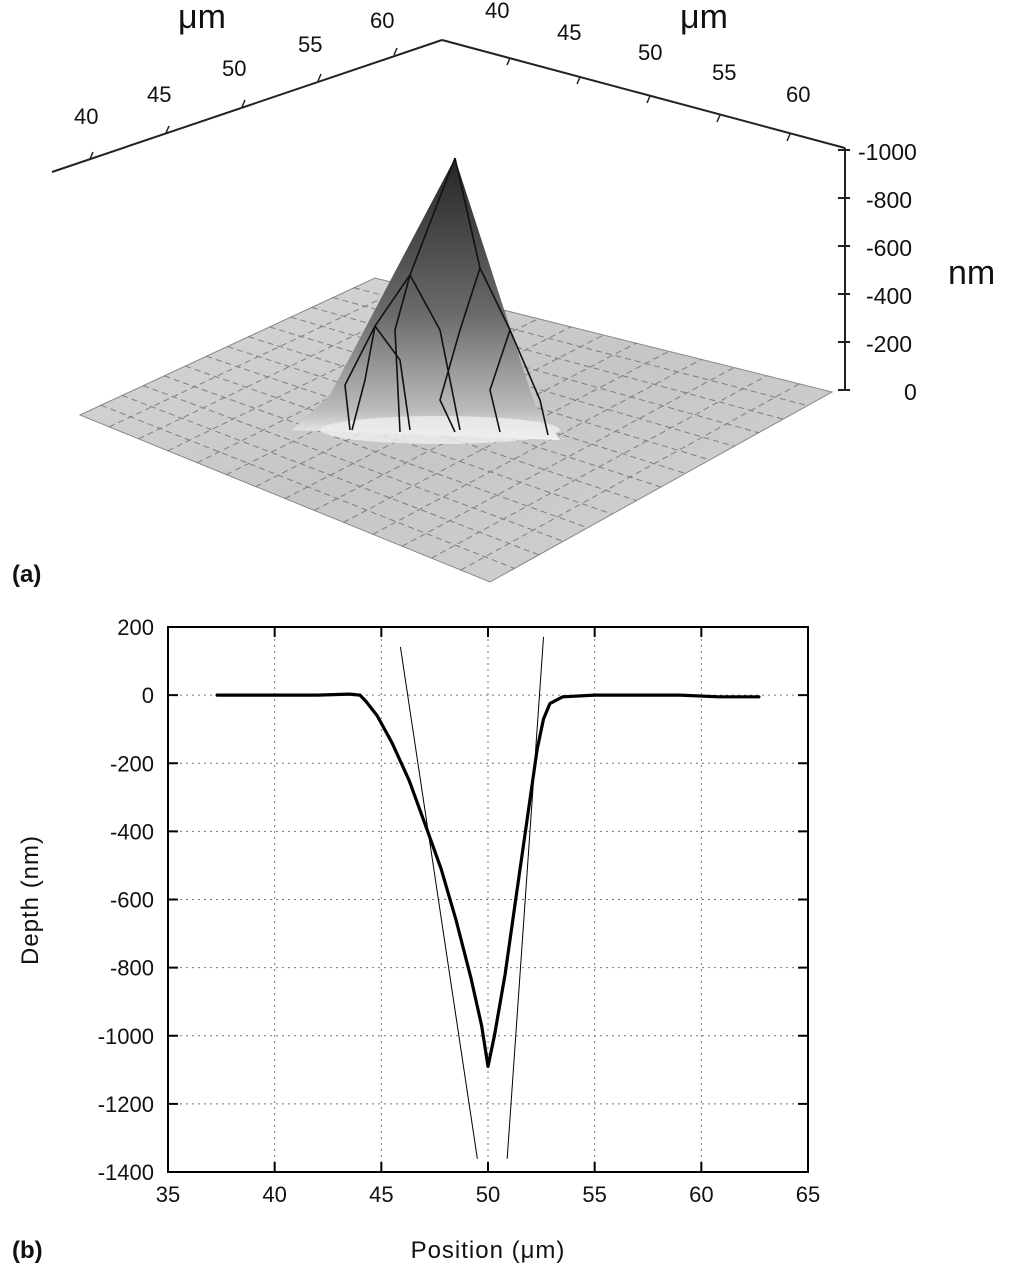  What do you see at coordinates (26, 574) in the screenshot?
I see `panel-label-a: (a)` at bounding box center [26, 574].